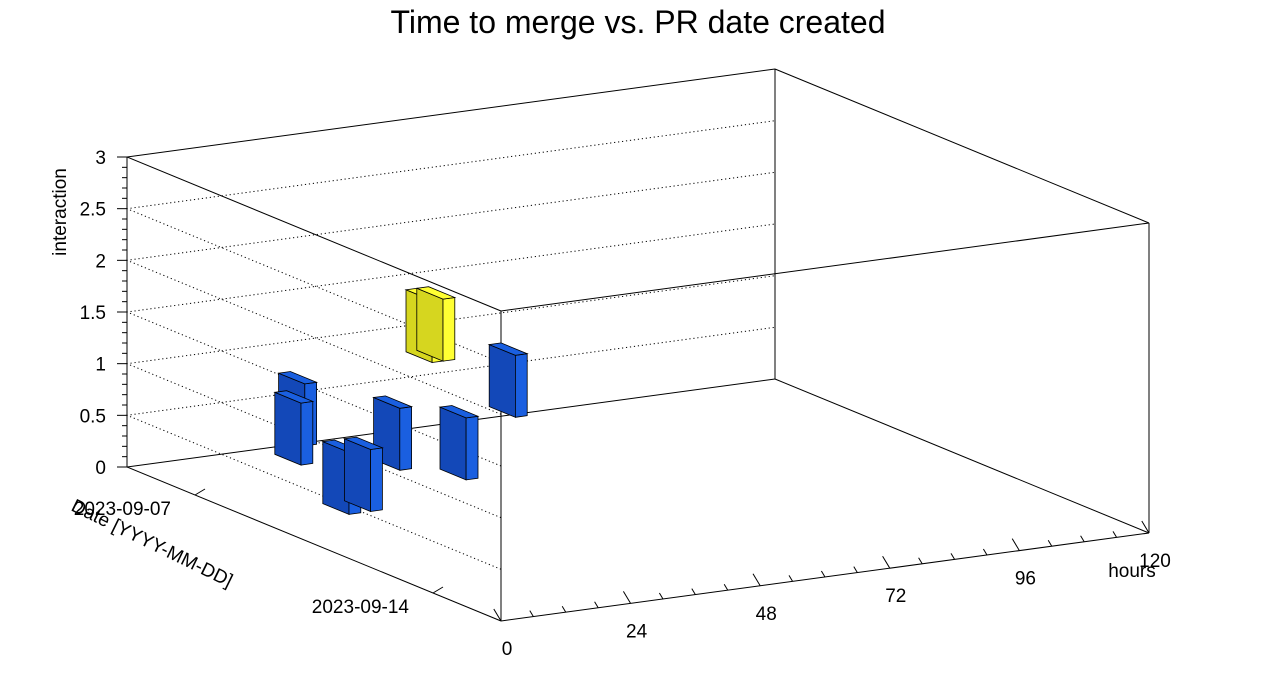 The image size is (1276, 692). What do you see at coordinates (100, 365) in the screenshot?
I see `z-tick-label: 1` at bounding box center [100, 365].